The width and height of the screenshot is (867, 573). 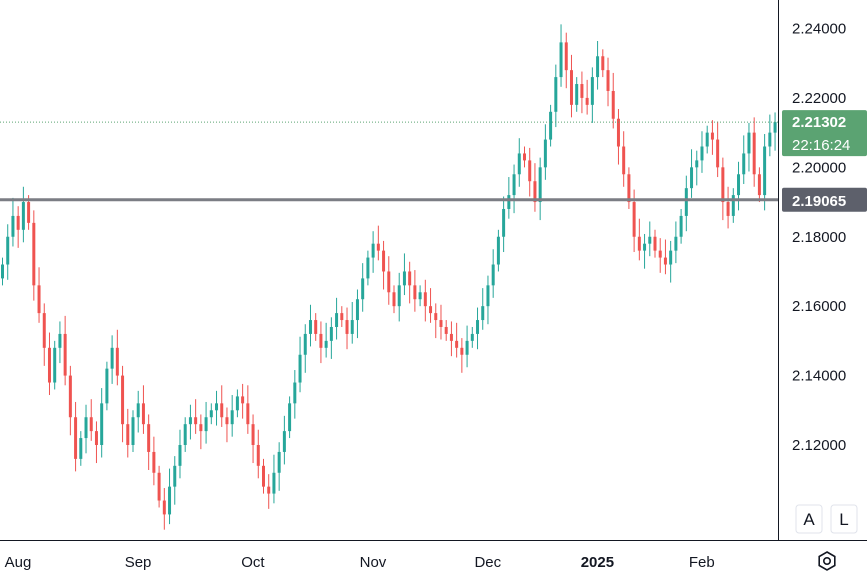 I want to click on auto-scale-label: A, so click(x=809, y=519).